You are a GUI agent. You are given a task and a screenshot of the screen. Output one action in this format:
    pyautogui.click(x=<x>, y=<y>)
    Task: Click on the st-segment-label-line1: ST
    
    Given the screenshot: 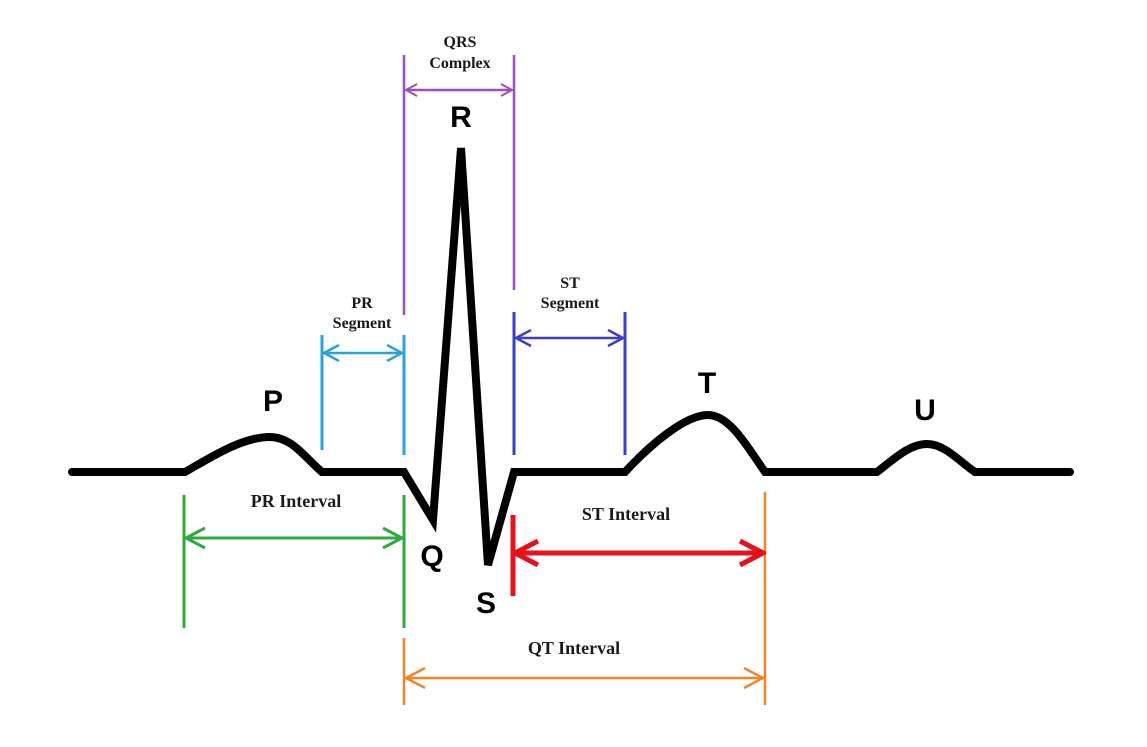 What is the action you would take?
    pyautogui.click(x=570, y=283)
    